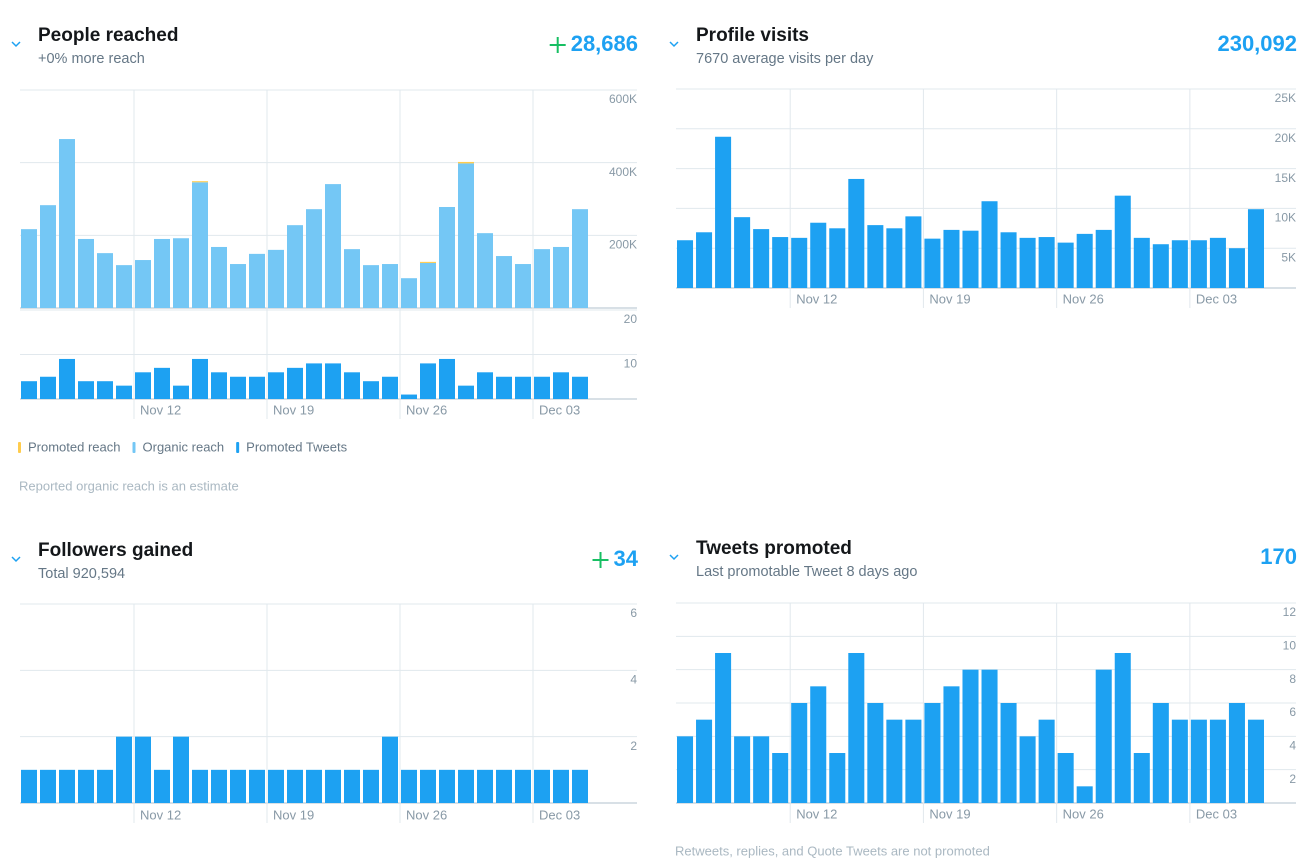  Describe the element at coordinates (108, 35) in the screenshot. I see `panel-title: People reached` at that location.